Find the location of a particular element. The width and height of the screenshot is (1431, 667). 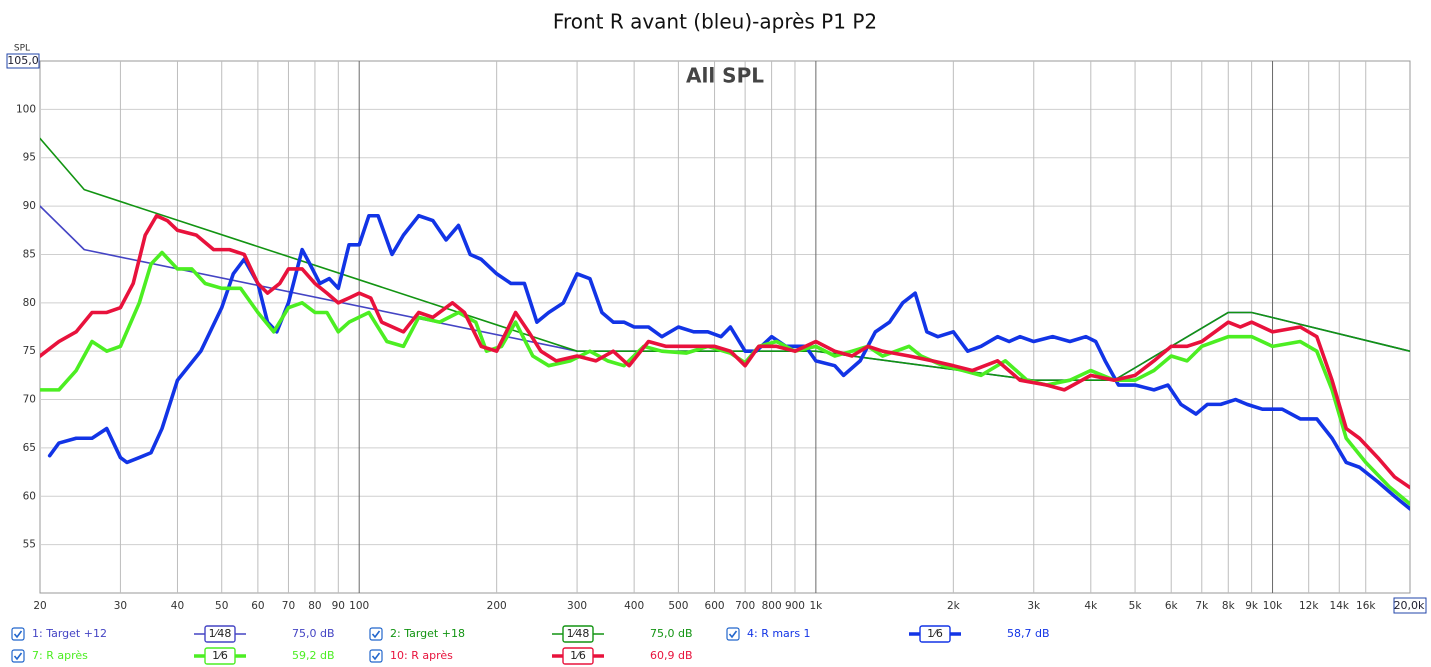

y-tick-label: 95 is located at coordinates (29, 158).